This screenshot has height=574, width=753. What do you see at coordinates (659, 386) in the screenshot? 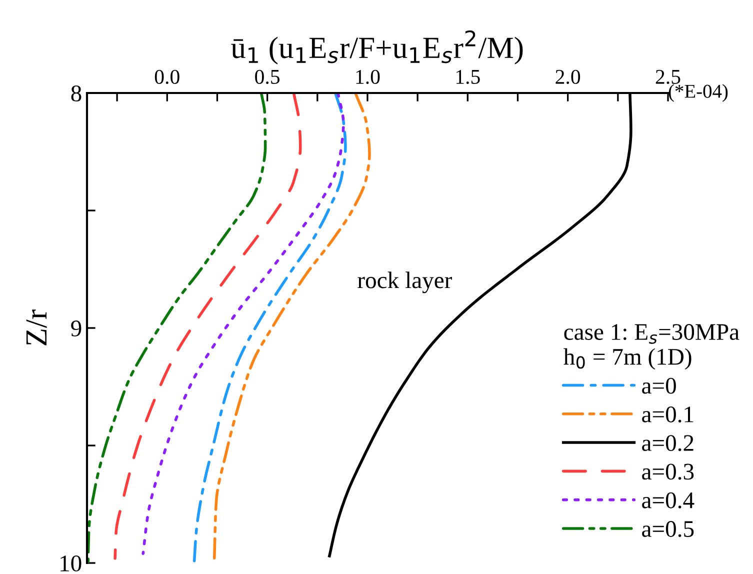
I see `legend-label: a=0` at bounding box center [659, 386].